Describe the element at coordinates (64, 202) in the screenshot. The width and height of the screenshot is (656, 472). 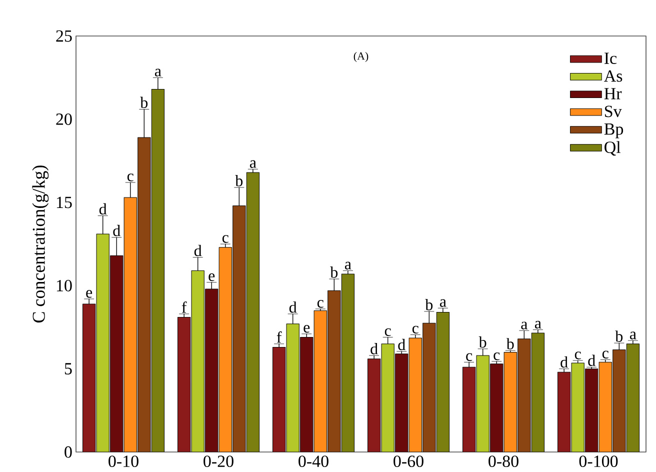
I see `y-tick-label: 15` at that location.